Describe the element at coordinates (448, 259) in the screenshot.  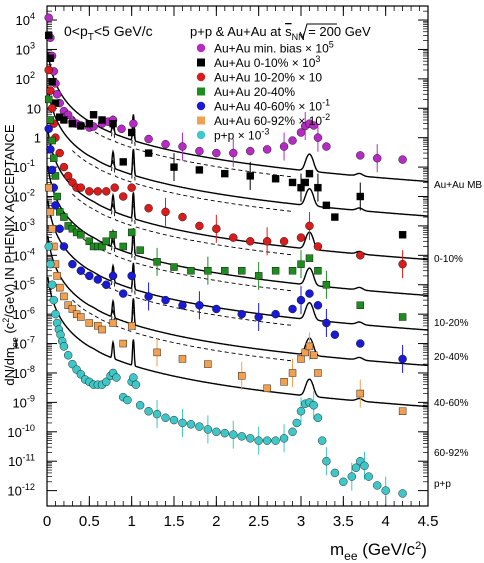
I see `side-label: 0-10%` at that location.